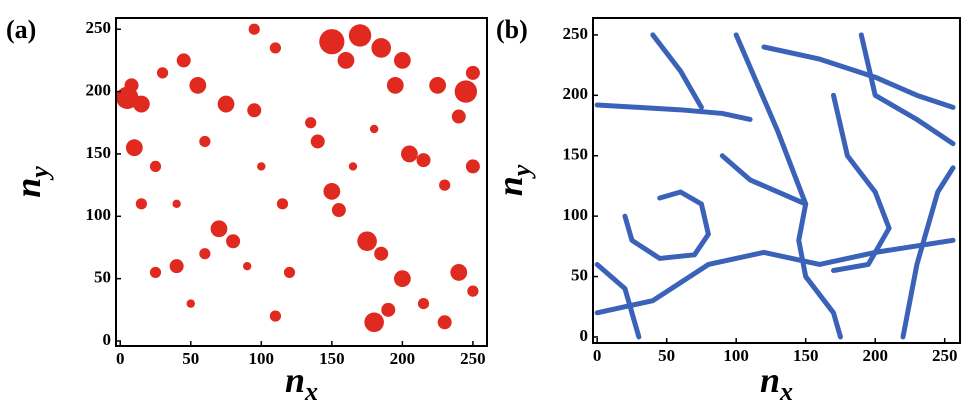 The height and width of the screenshot is (402, 973). Describe the element at coordinates (21, 29) in the screenshot. I see `panel-label: (a)` at that location.